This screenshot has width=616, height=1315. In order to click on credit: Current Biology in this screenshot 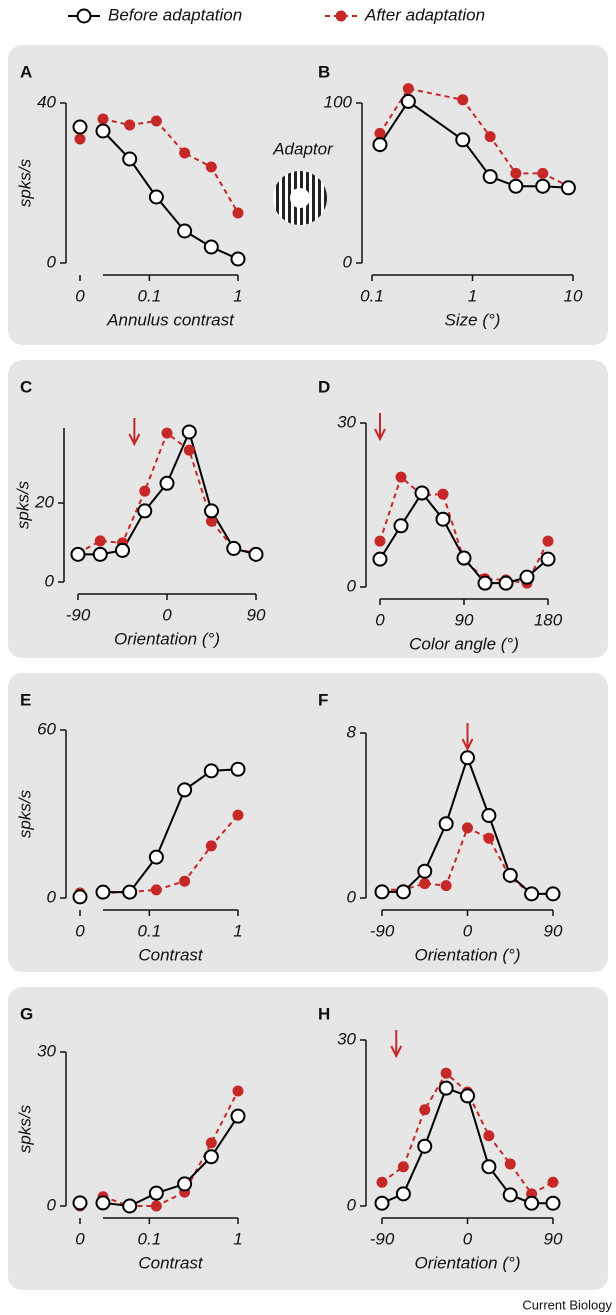, I will do `click(567, 1304)`.